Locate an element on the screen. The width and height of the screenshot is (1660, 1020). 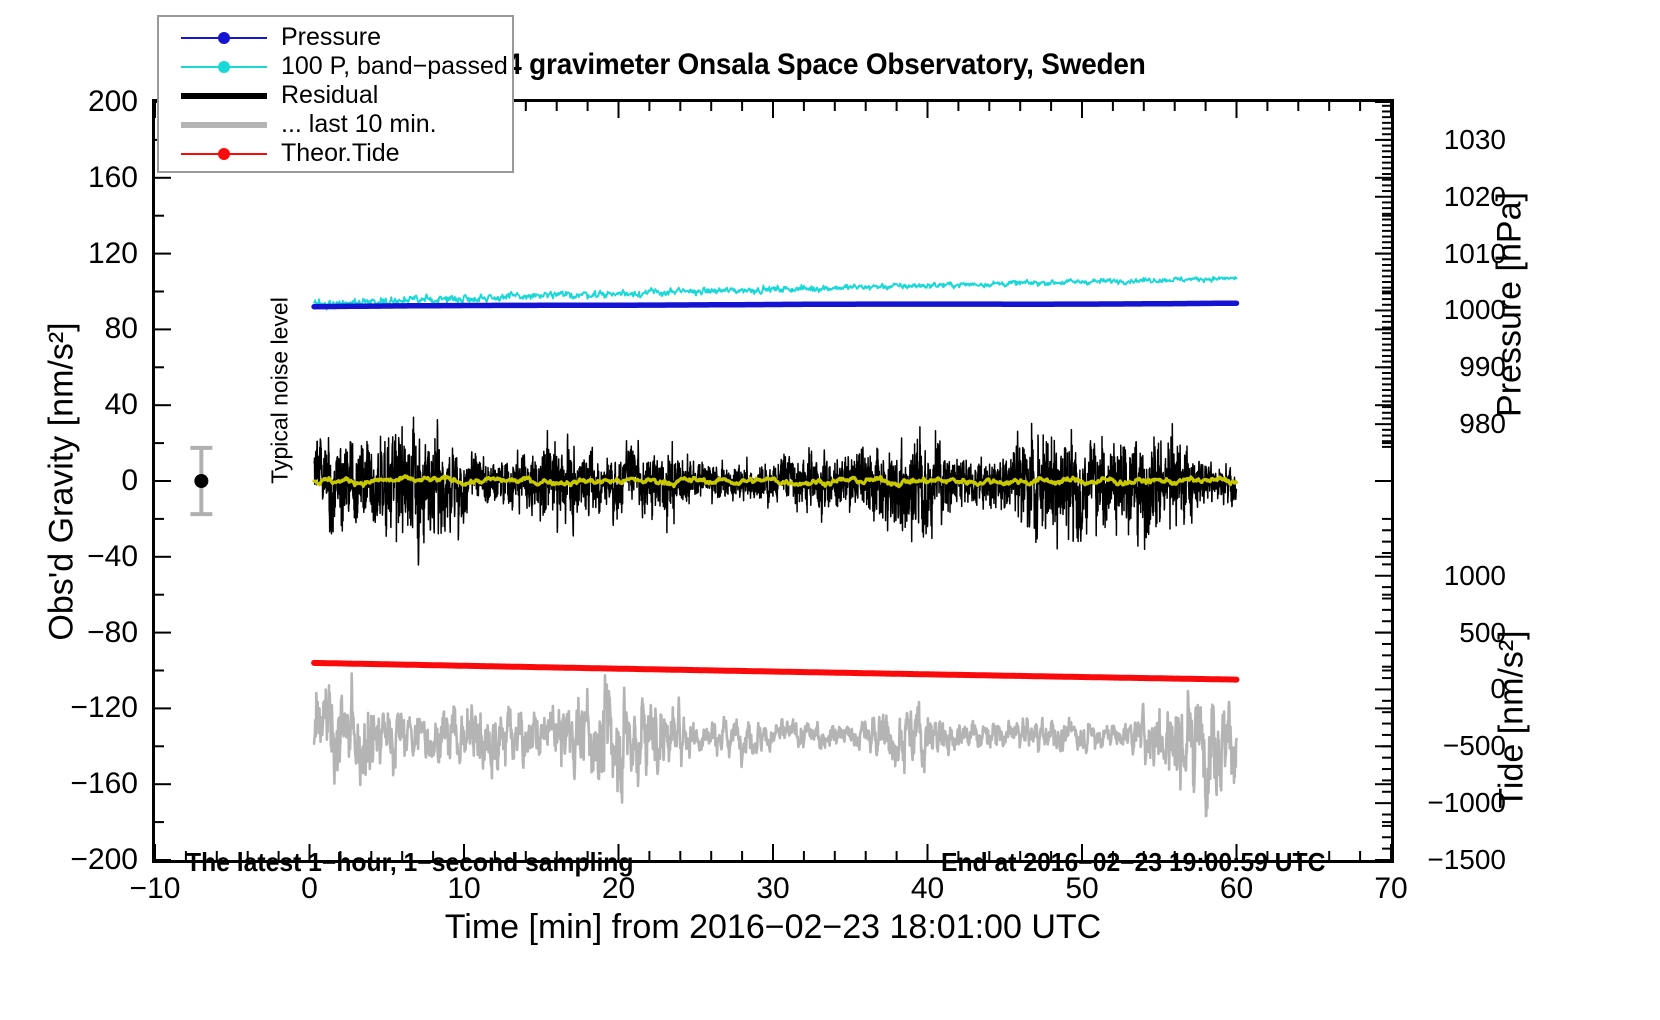
y-axis-pressure-tick-980: 980 is located at coordinates (1482, 424).